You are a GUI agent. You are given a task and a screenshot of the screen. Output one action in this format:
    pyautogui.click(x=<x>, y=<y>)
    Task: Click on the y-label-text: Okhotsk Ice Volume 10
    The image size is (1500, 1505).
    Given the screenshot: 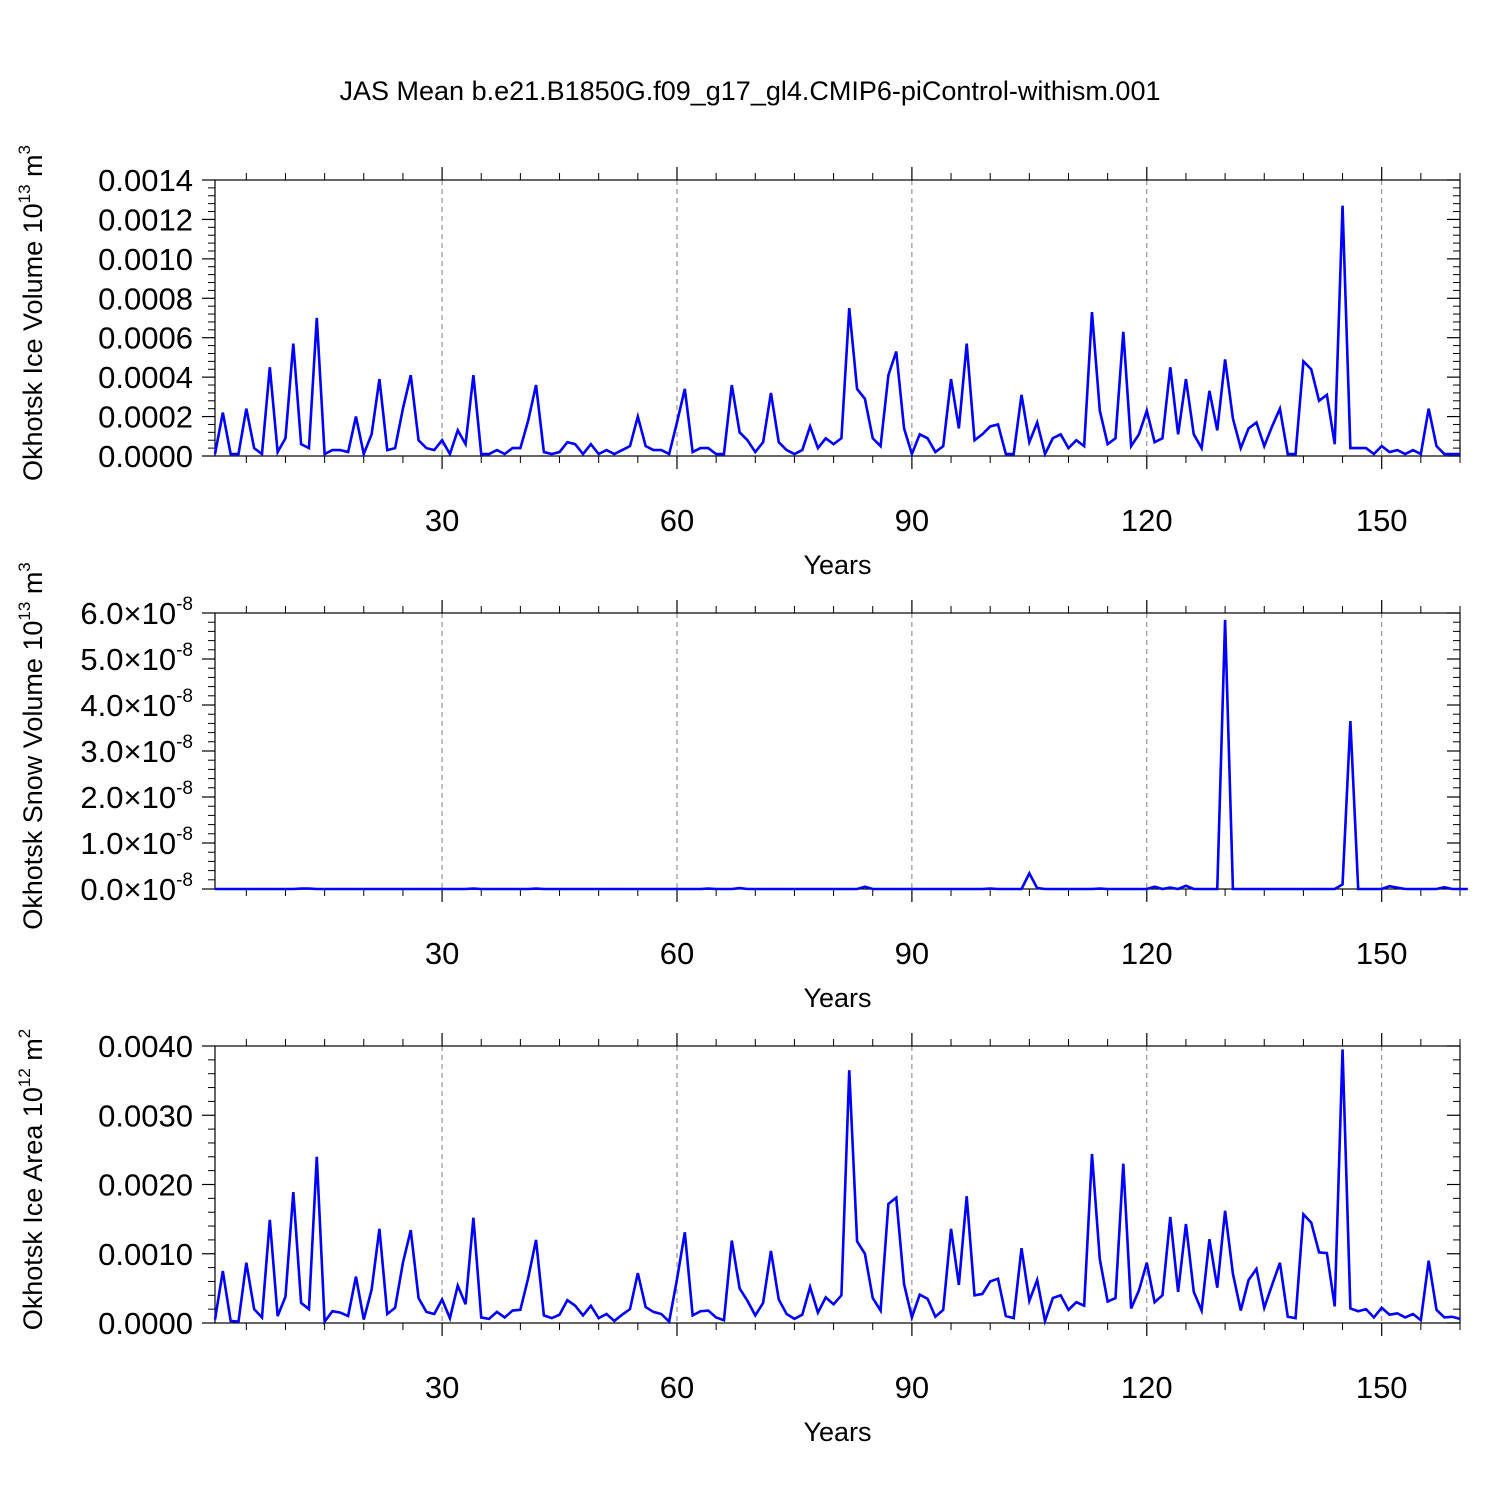 What is the action you would take?
    pyautogui.click(x=33, y=342)
    